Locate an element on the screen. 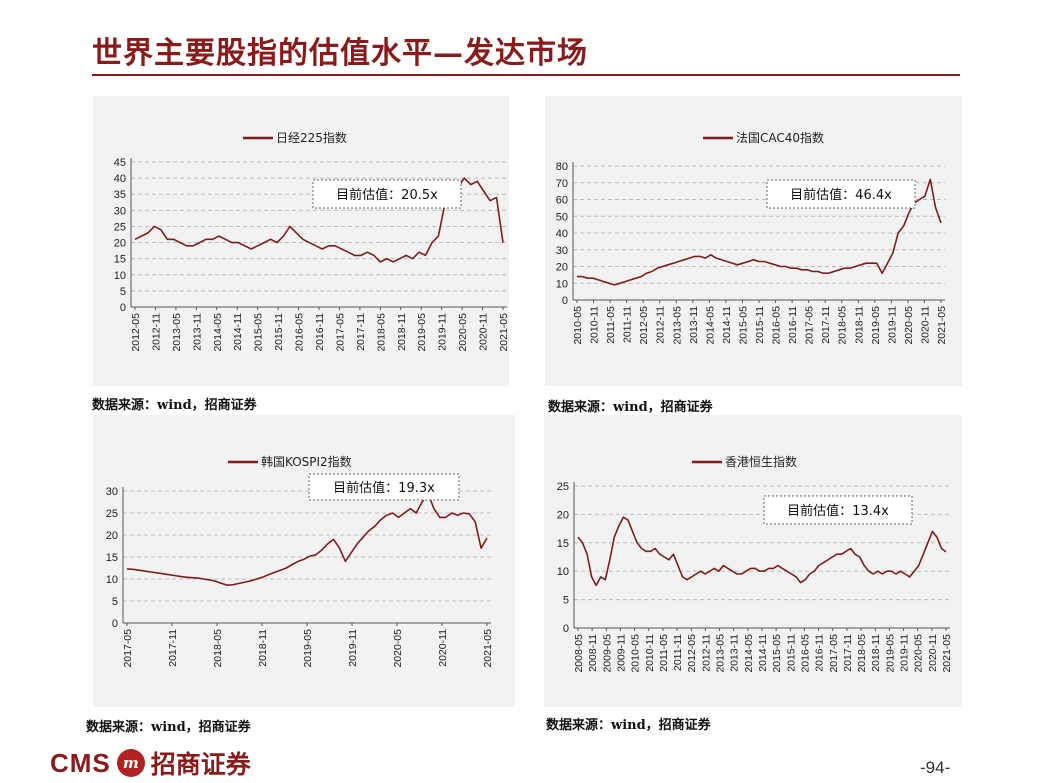 The width and height of the screenshot is (1048, 783). chart-source-cac40: 数据来源：wind，招商证券 is located at coordinates (630, 407).